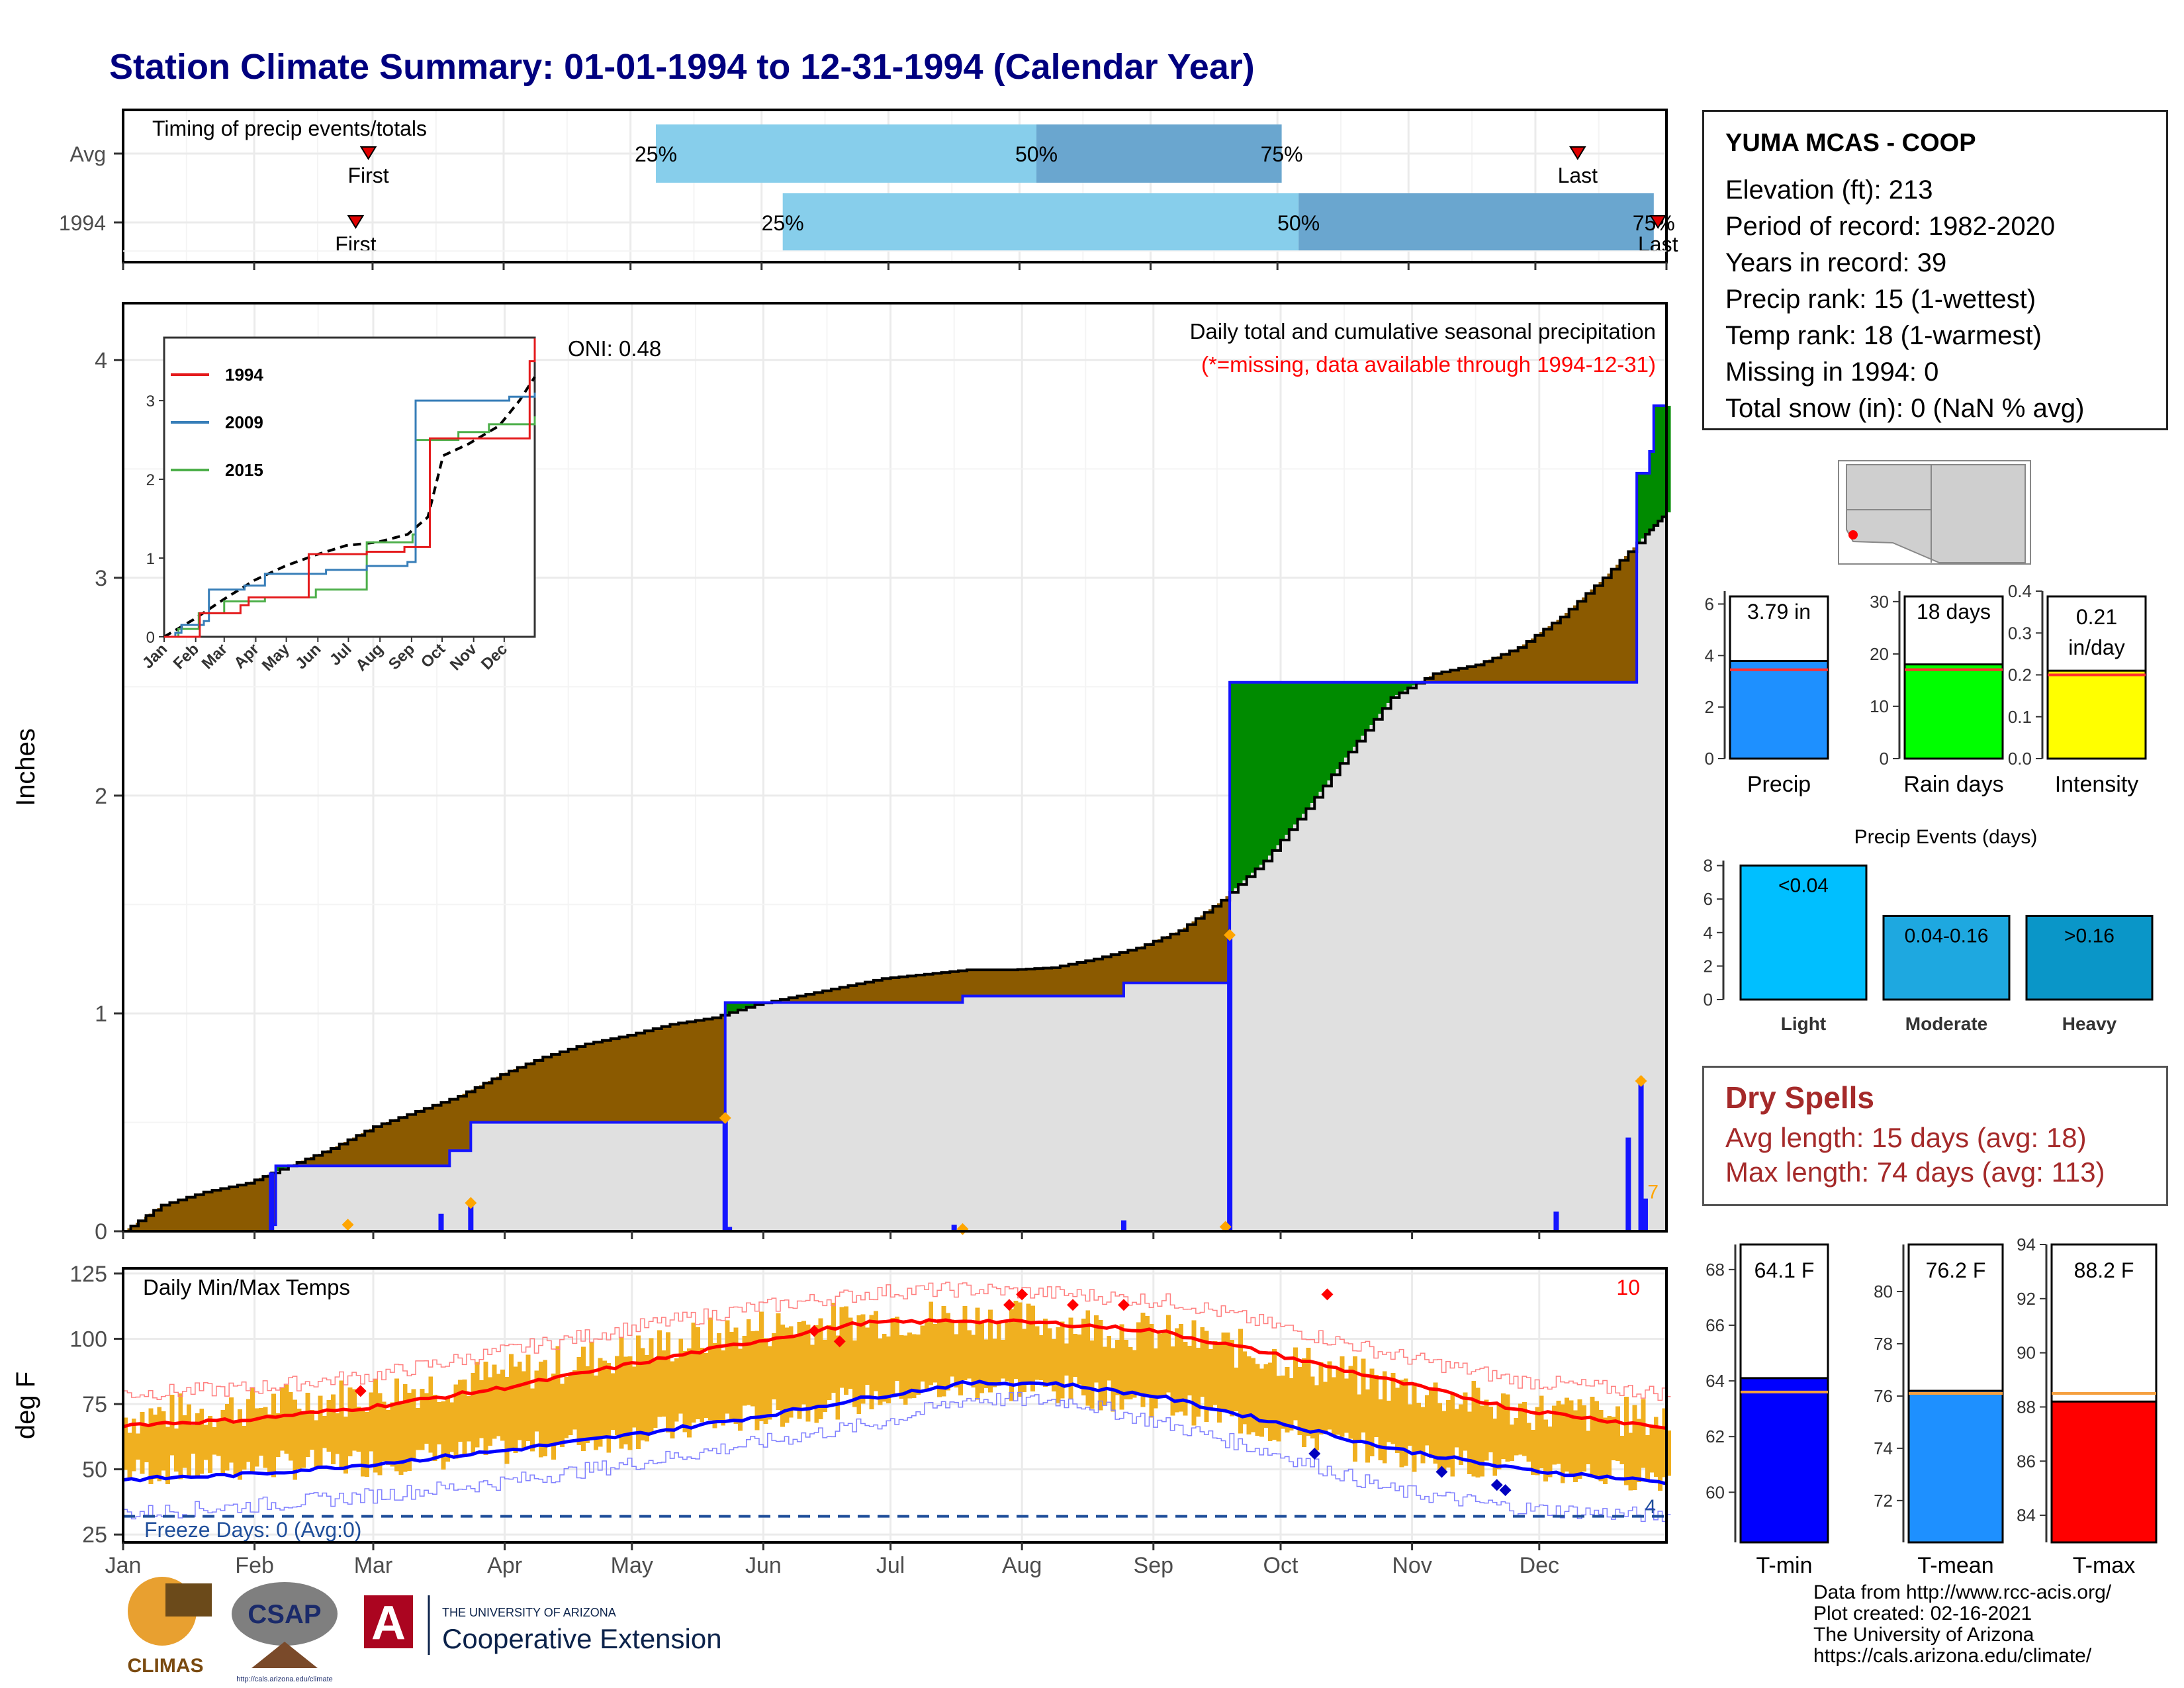  I want to click on temps-month-label: Jul, so click(890, 1565).